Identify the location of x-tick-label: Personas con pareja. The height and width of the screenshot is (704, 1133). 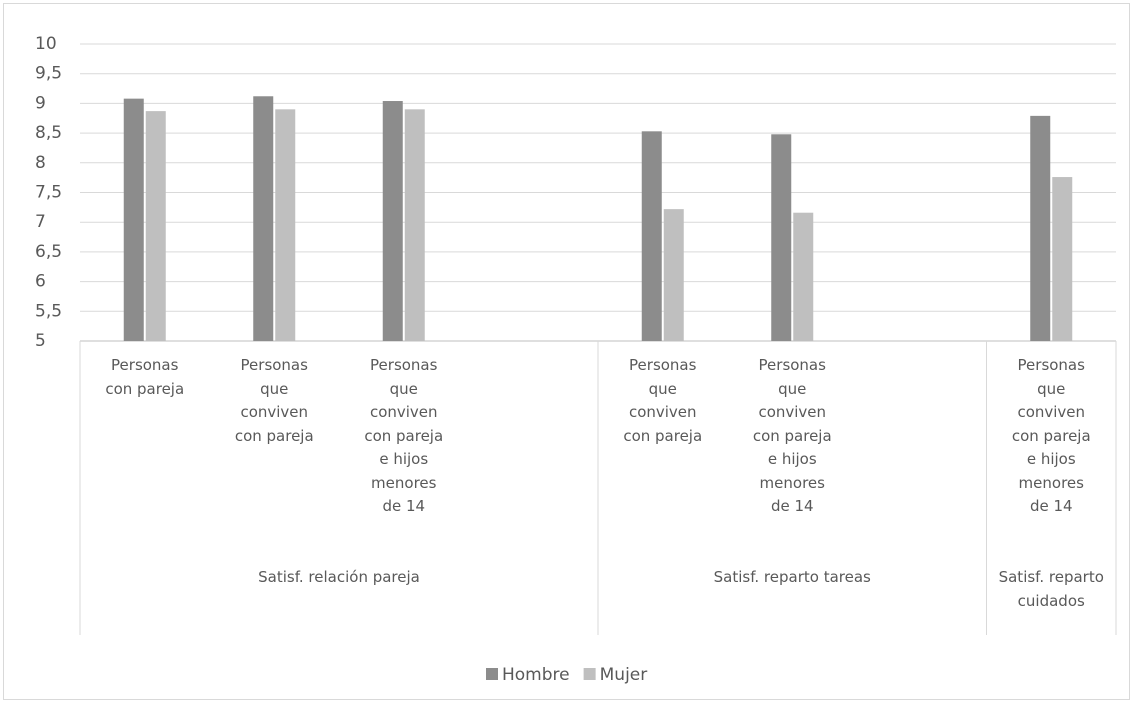
(145, 377).